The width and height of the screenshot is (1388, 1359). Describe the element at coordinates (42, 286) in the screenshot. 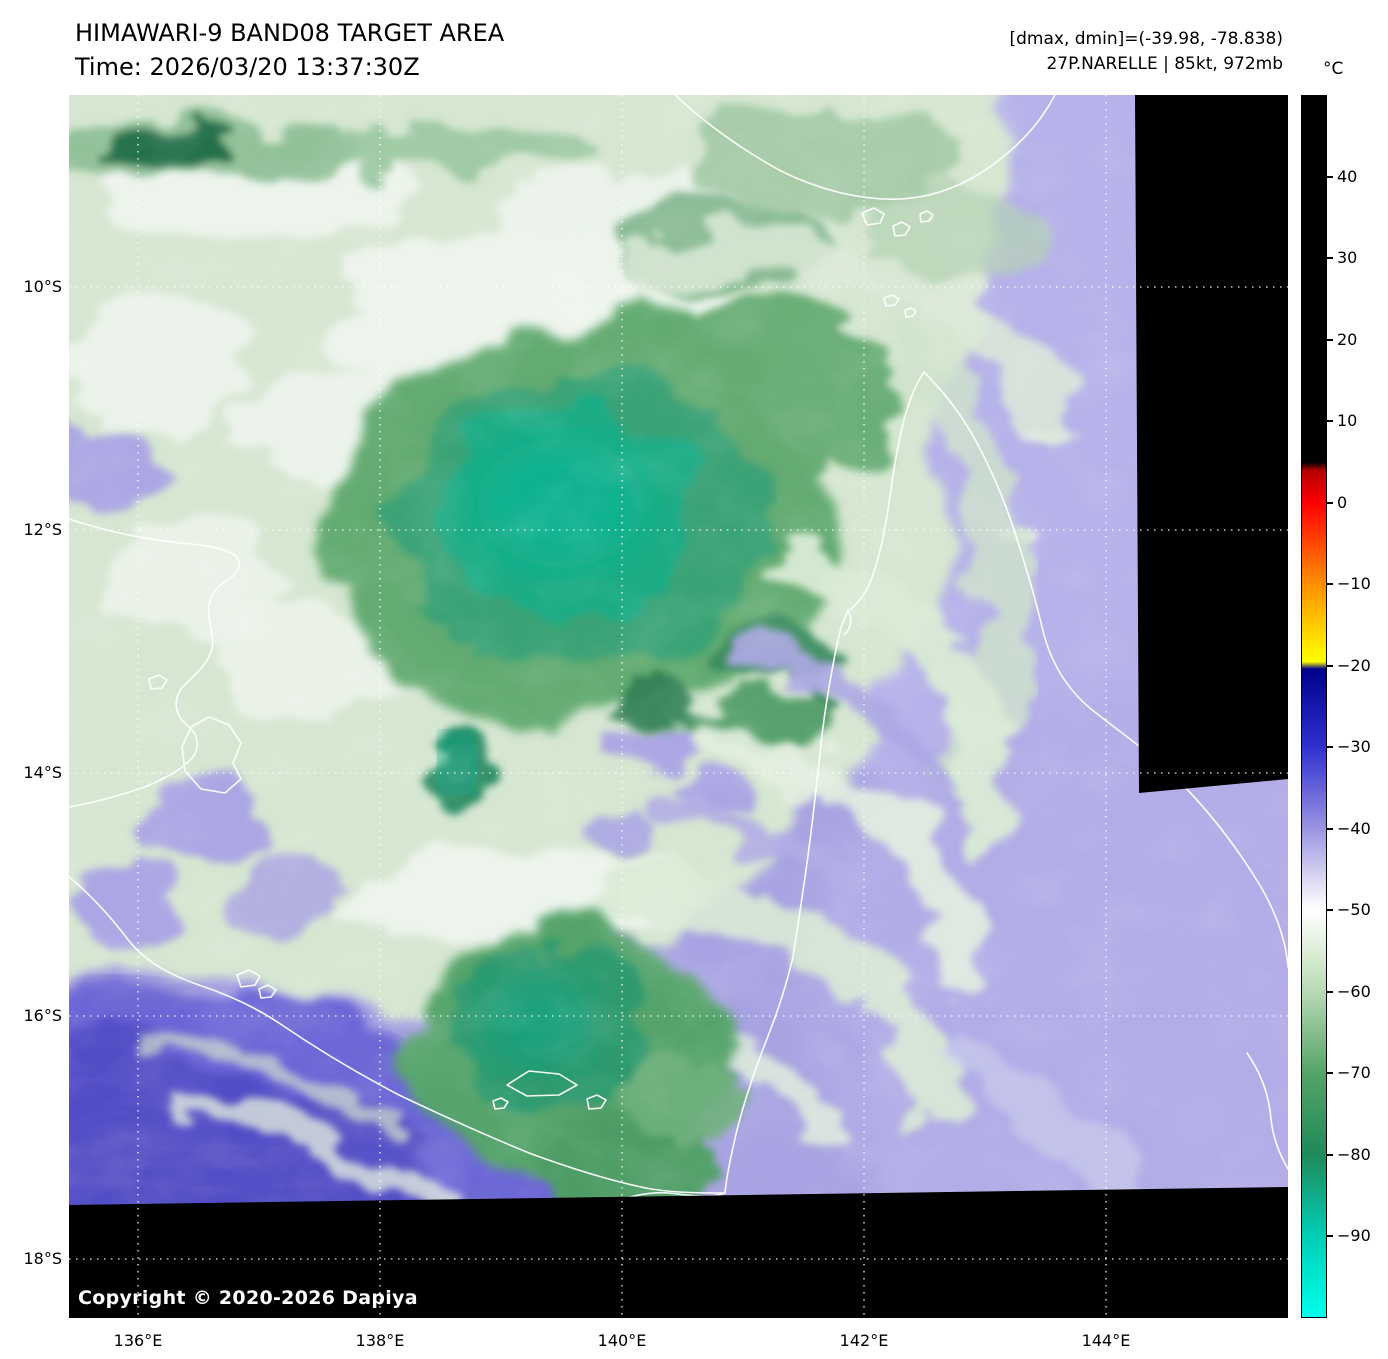

I see `lat-tick-label: 10°S` at that location.